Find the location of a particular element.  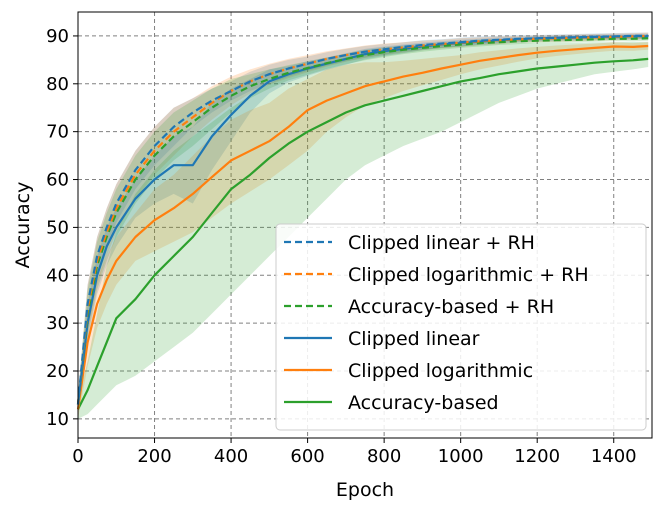

x-tick-label: 200 is located at coordinates (154, 456).